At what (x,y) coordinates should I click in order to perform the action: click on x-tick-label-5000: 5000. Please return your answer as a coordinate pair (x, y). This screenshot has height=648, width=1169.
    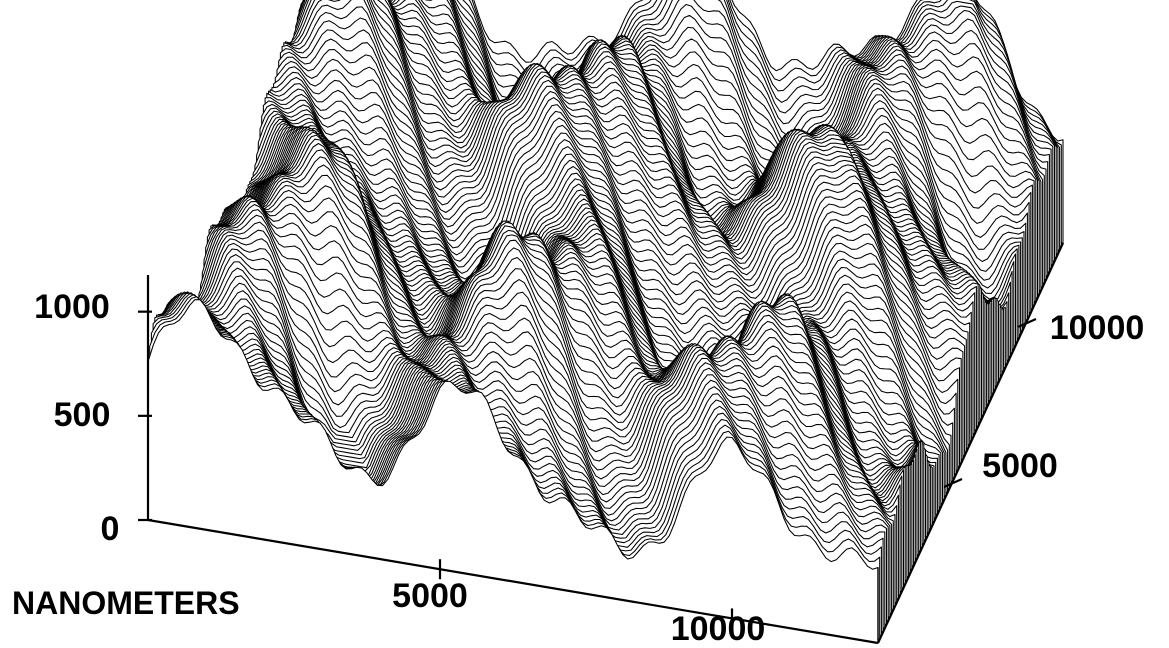
    Looking at the image, I should click on (430, 596).